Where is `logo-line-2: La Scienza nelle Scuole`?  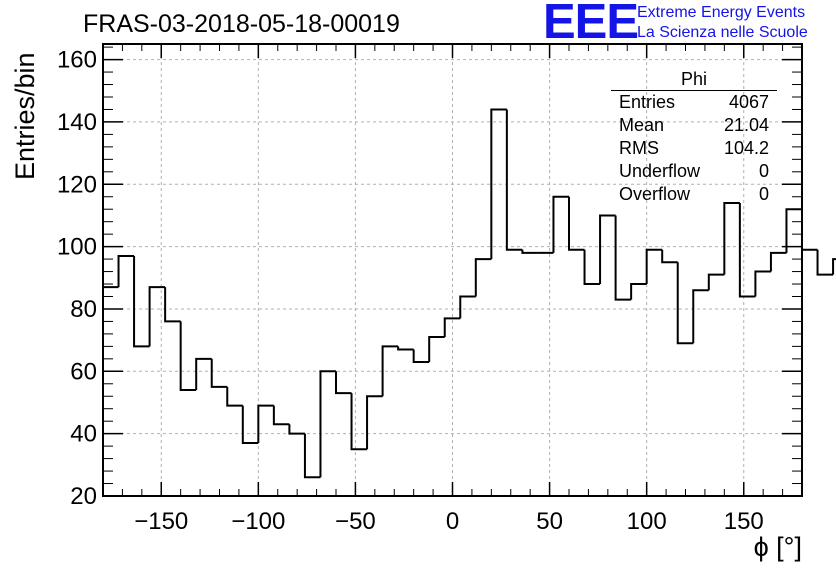 logo-line-2: La Scienza nelle Scuole is located at coordinates (722, 32).